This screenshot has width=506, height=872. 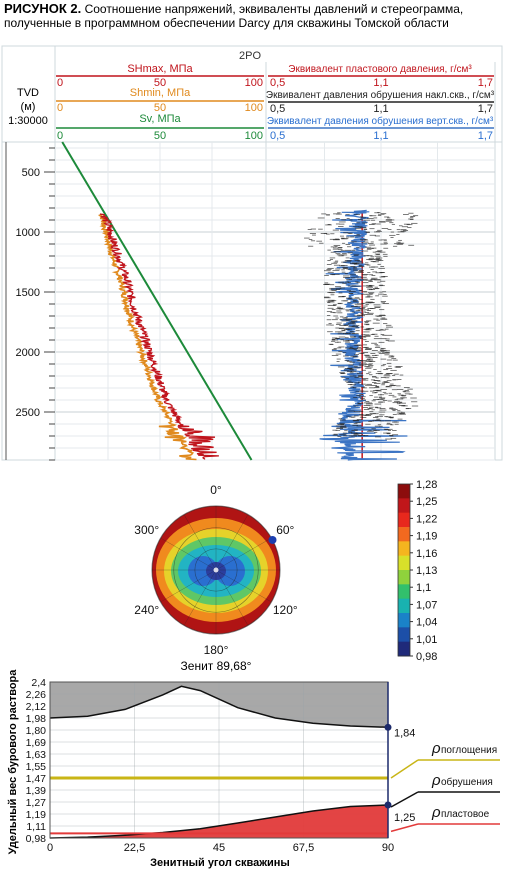 What do you see at coordinates (28, 353) in the screenshot?
I see `depth-tick-label: 2000` at bounding box center [28, 353].